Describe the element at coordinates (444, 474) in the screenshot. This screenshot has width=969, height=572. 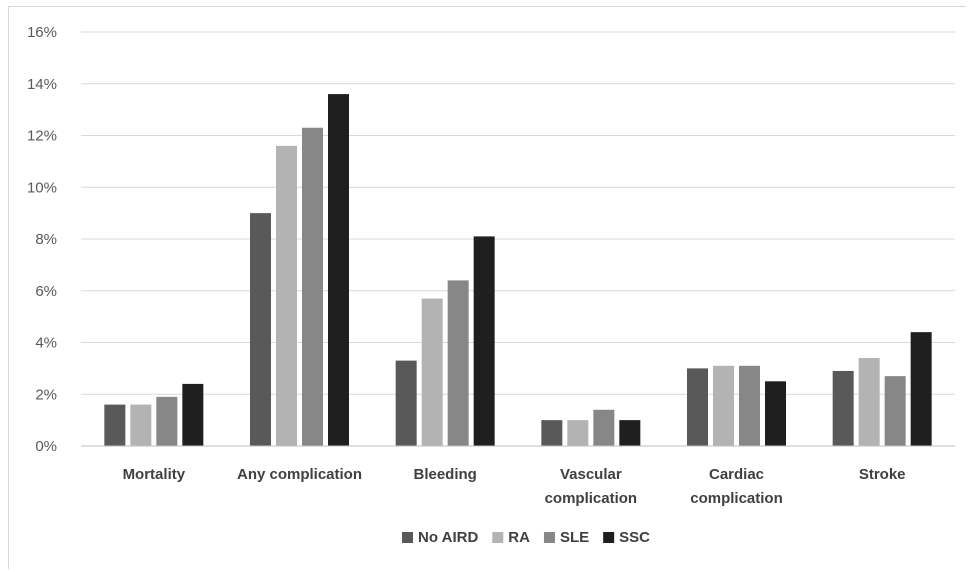
I see `category-label: Bleeding` at that location.